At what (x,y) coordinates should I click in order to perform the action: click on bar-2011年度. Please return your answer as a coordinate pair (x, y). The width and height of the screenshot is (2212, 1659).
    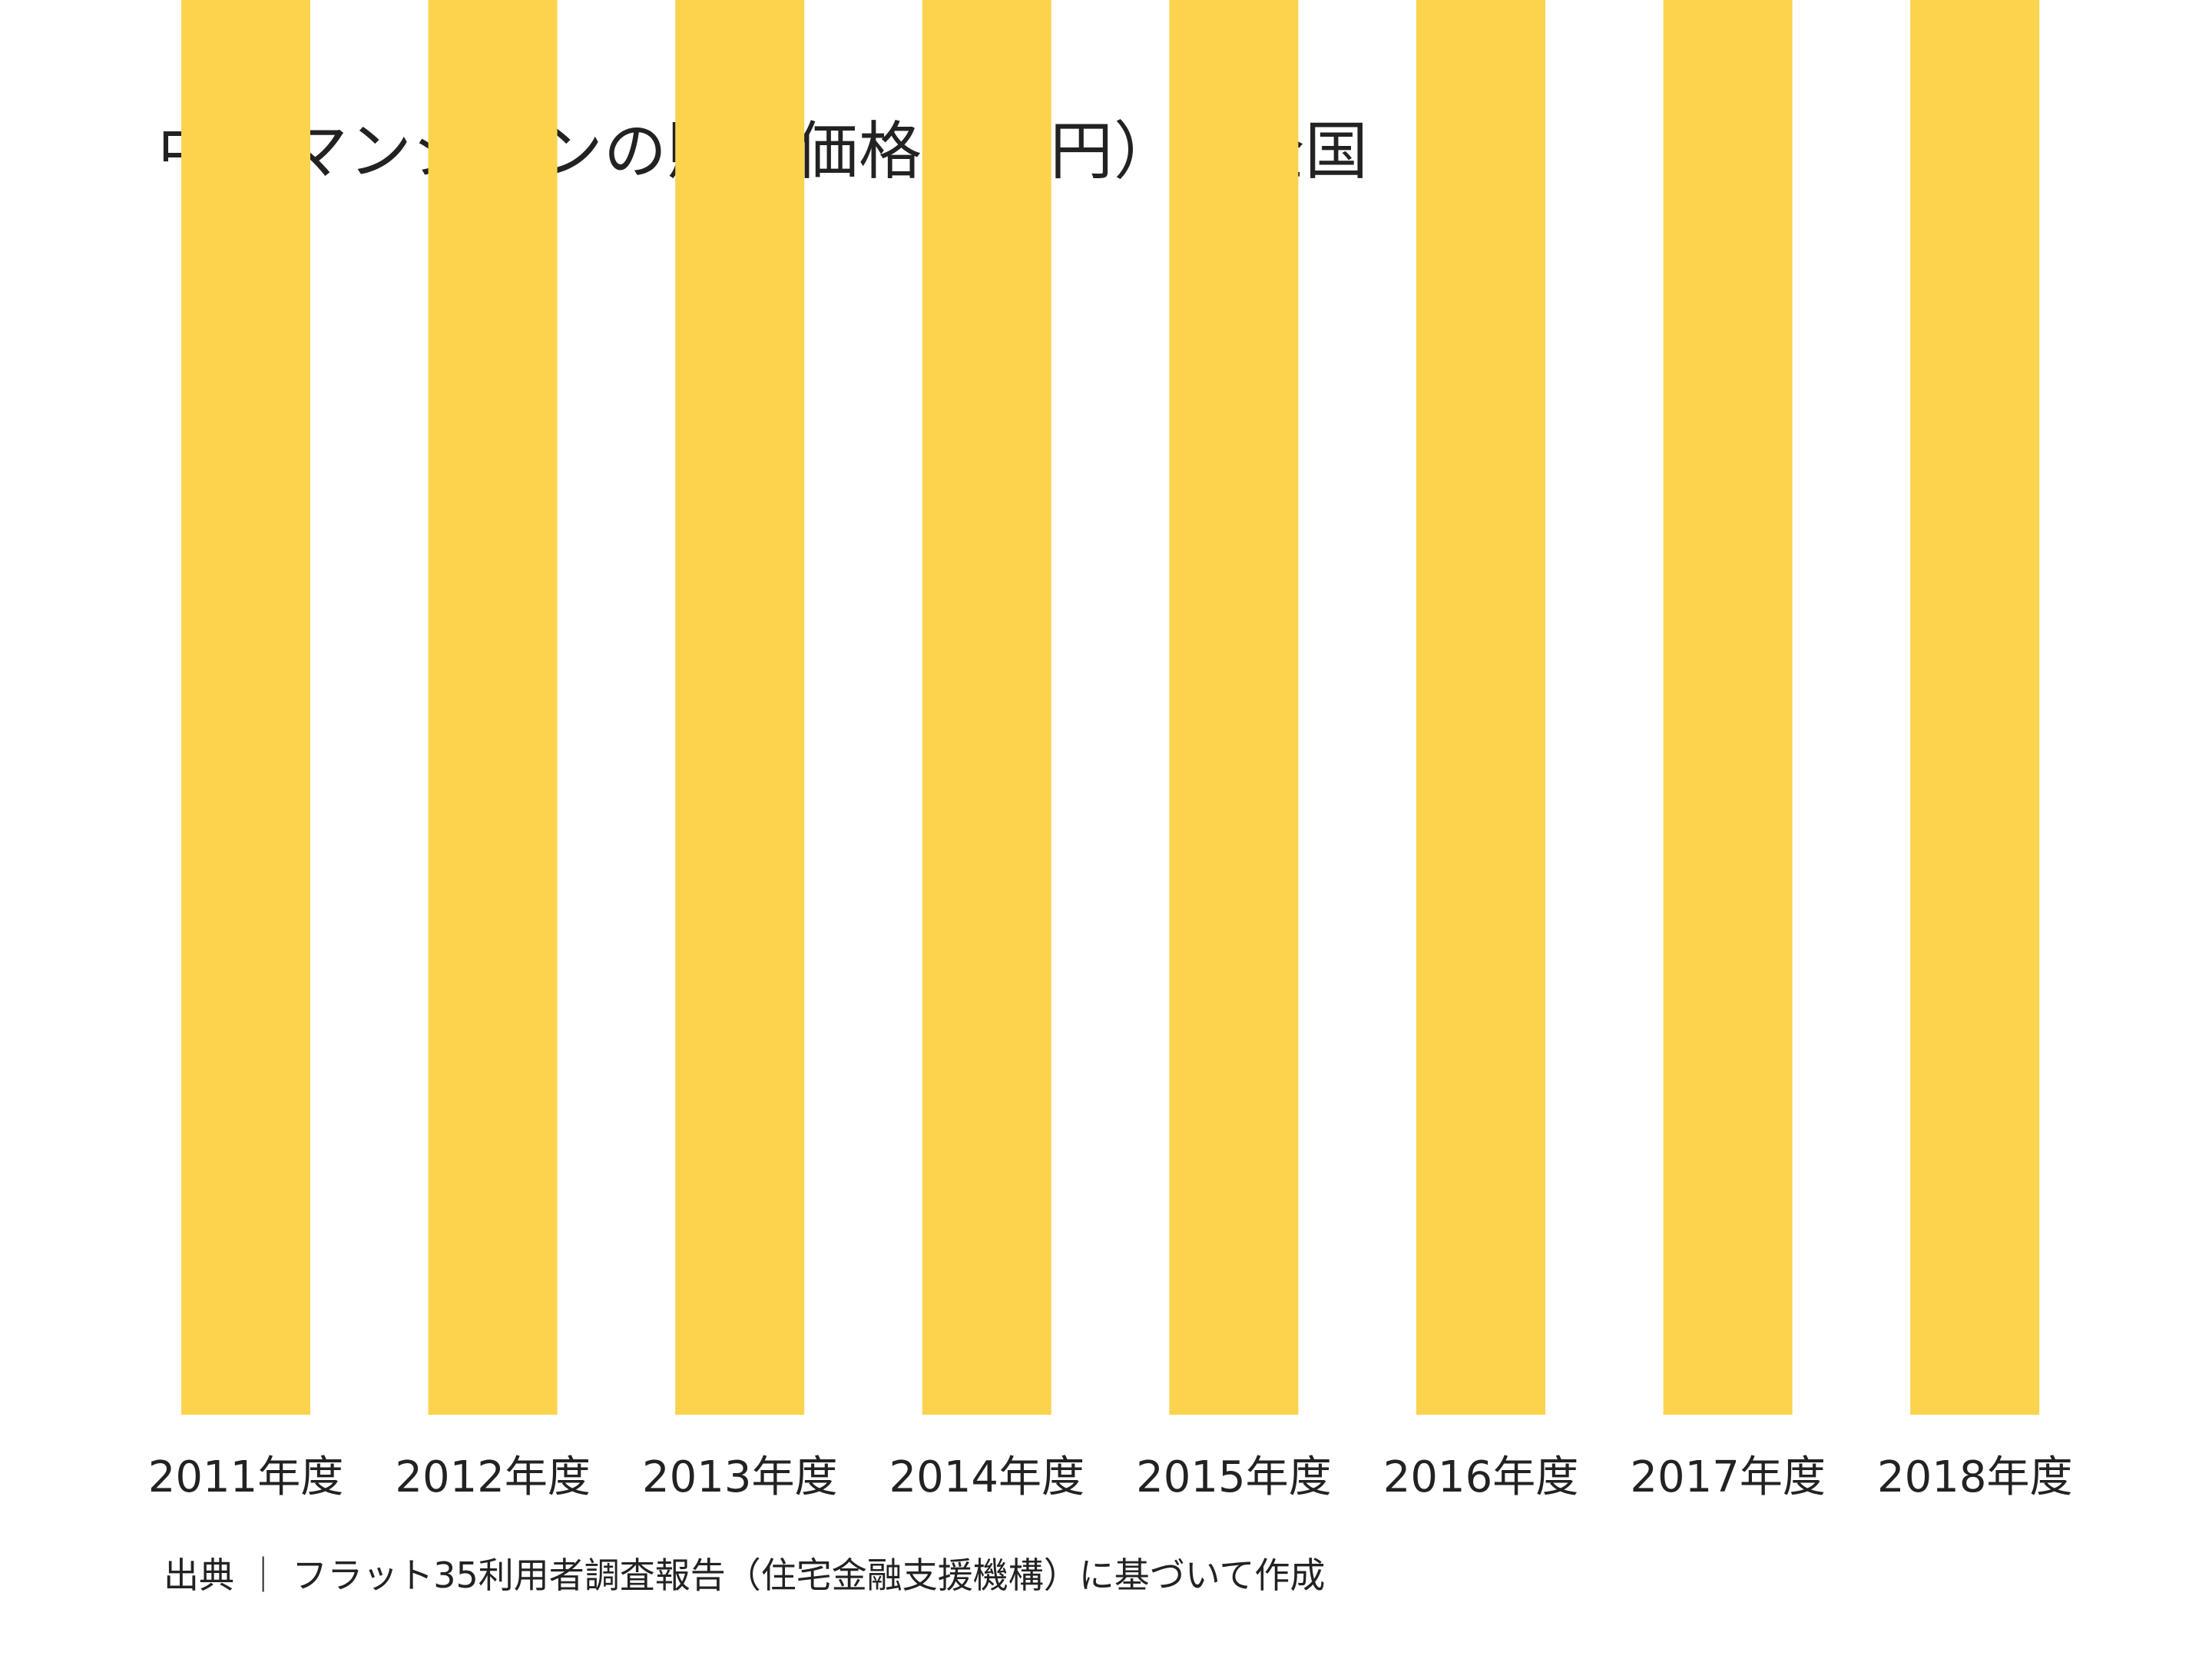
    Looking at the image, I should click on (246, 708).